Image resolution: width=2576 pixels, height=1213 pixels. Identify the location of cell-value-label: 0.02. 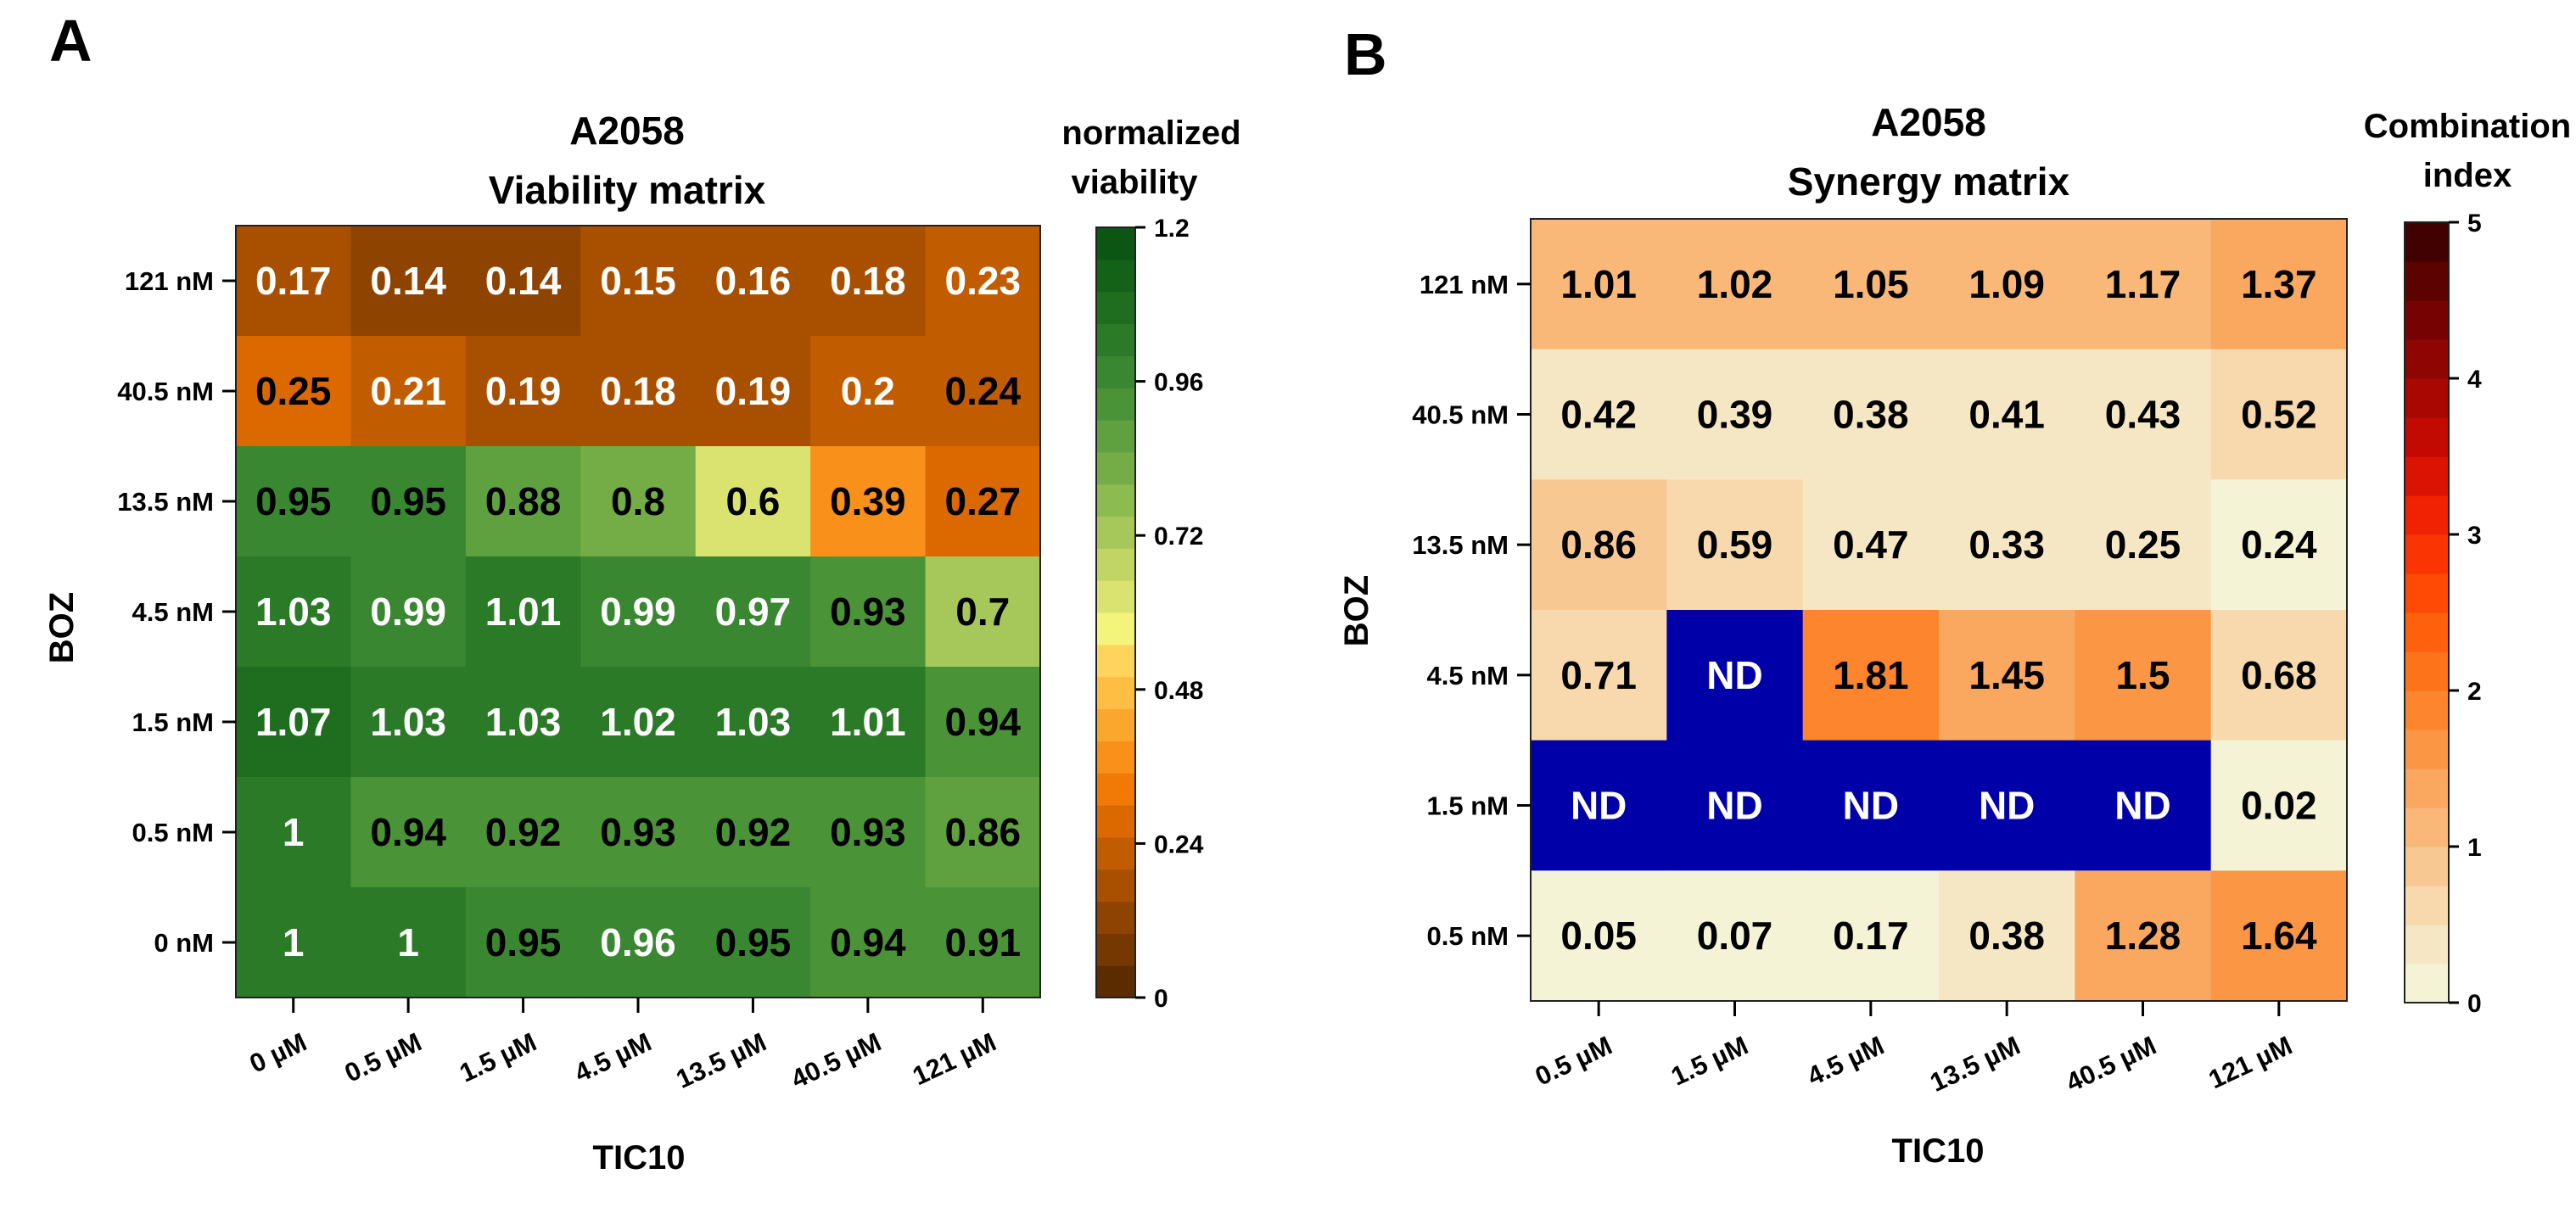
(2279, 806).